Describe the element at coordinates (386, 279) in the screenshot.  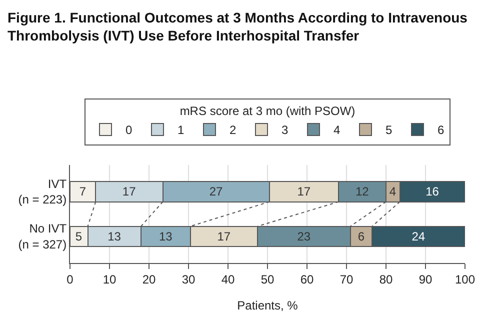
I see `x-tick-label: 80` at that location.